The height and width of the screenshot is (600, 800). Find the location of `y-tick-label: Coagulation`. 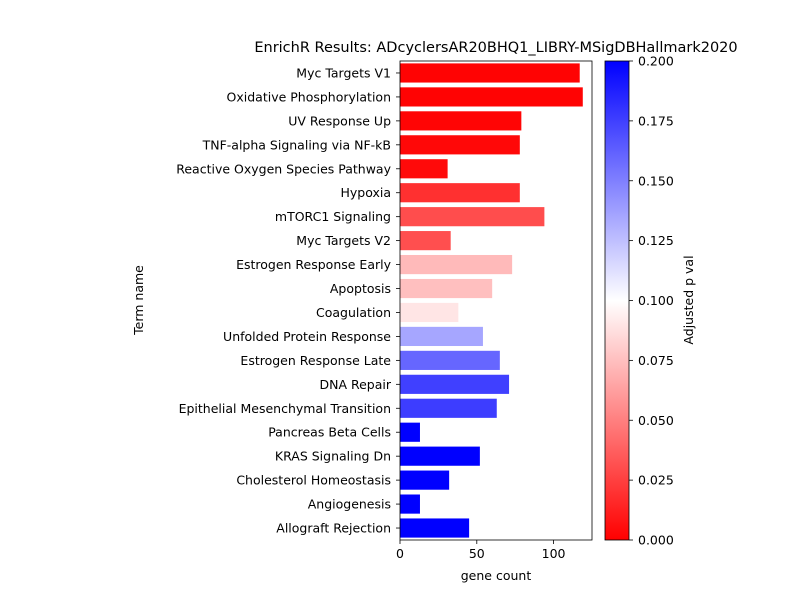

y-tick-label: Coagulation is located at coordinates (353, 312).